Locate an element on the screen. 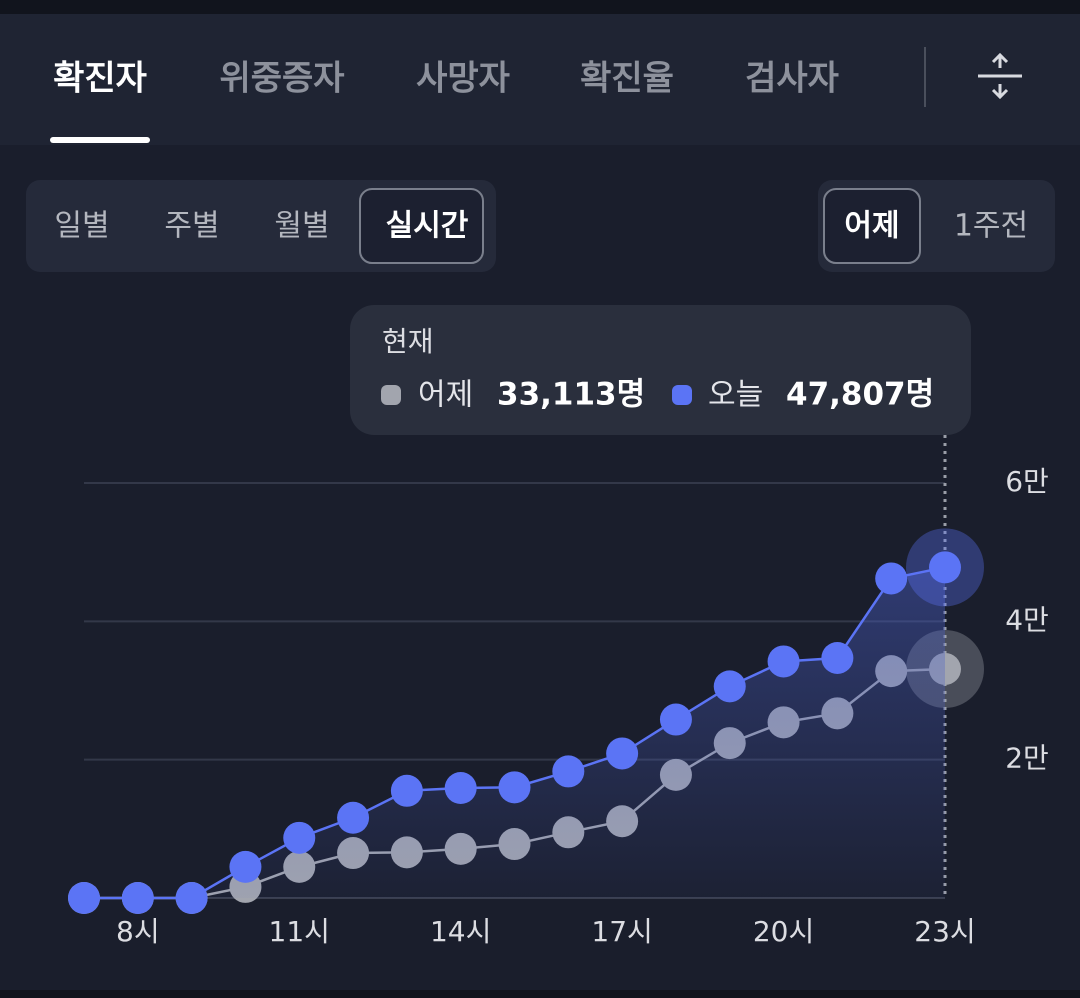 This screenshot has height=998, width=1080. compare-selected is located at coordinates (872, 226).